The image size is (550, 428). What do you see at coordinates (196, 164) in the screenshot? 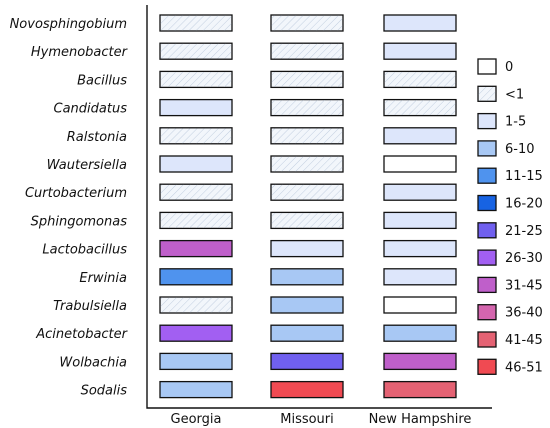
I see `cell-wautersiella-georgia` at bounding box center [196, 164].